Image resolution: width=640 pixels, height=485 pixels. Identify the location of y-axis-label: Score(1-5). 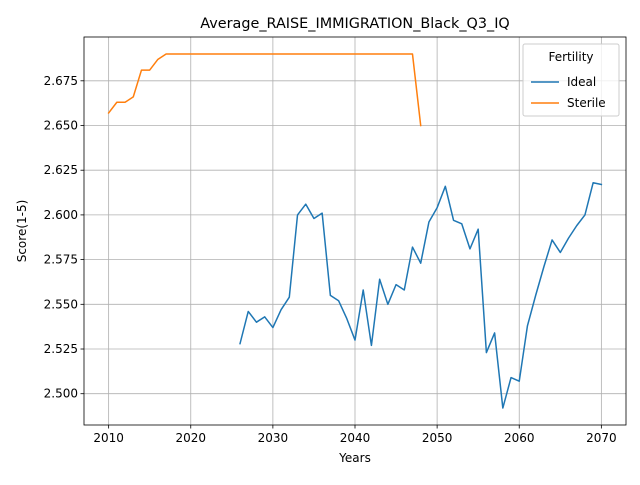
(22, 231).